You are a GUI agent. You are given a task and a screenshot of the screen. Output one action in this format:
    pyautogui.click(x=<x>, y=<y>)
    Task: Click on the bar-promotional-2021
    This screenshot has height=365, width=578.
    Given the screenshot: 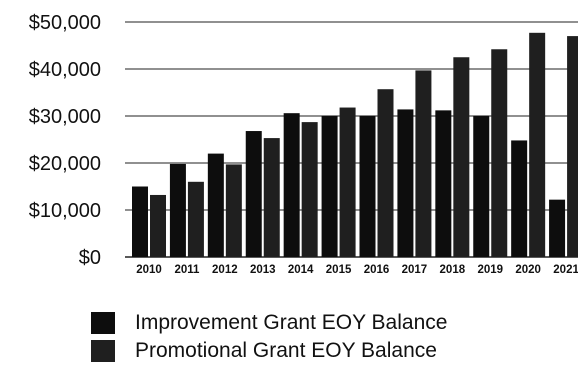 What is the action you would take?
    pyautogui.click(x=572, y=146)
    